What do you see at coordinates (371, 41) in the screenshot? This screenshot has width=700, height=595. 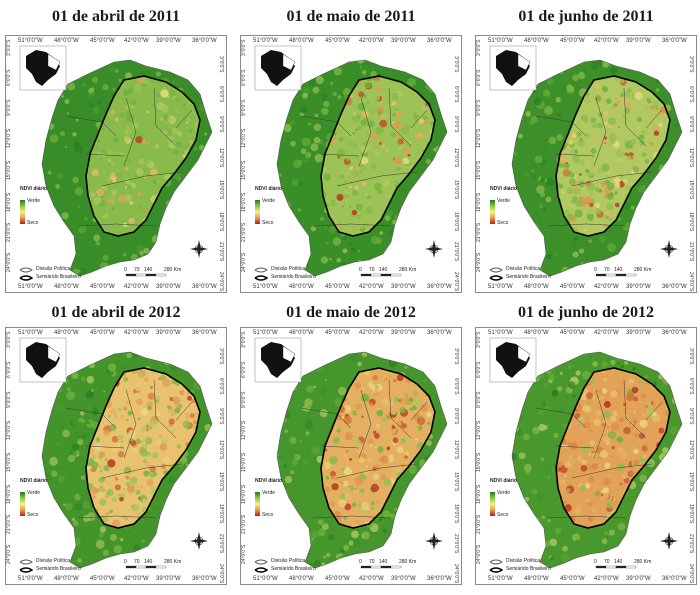 I see `longitude-label: 42°0'0"W` at bounding box center [371, 41].